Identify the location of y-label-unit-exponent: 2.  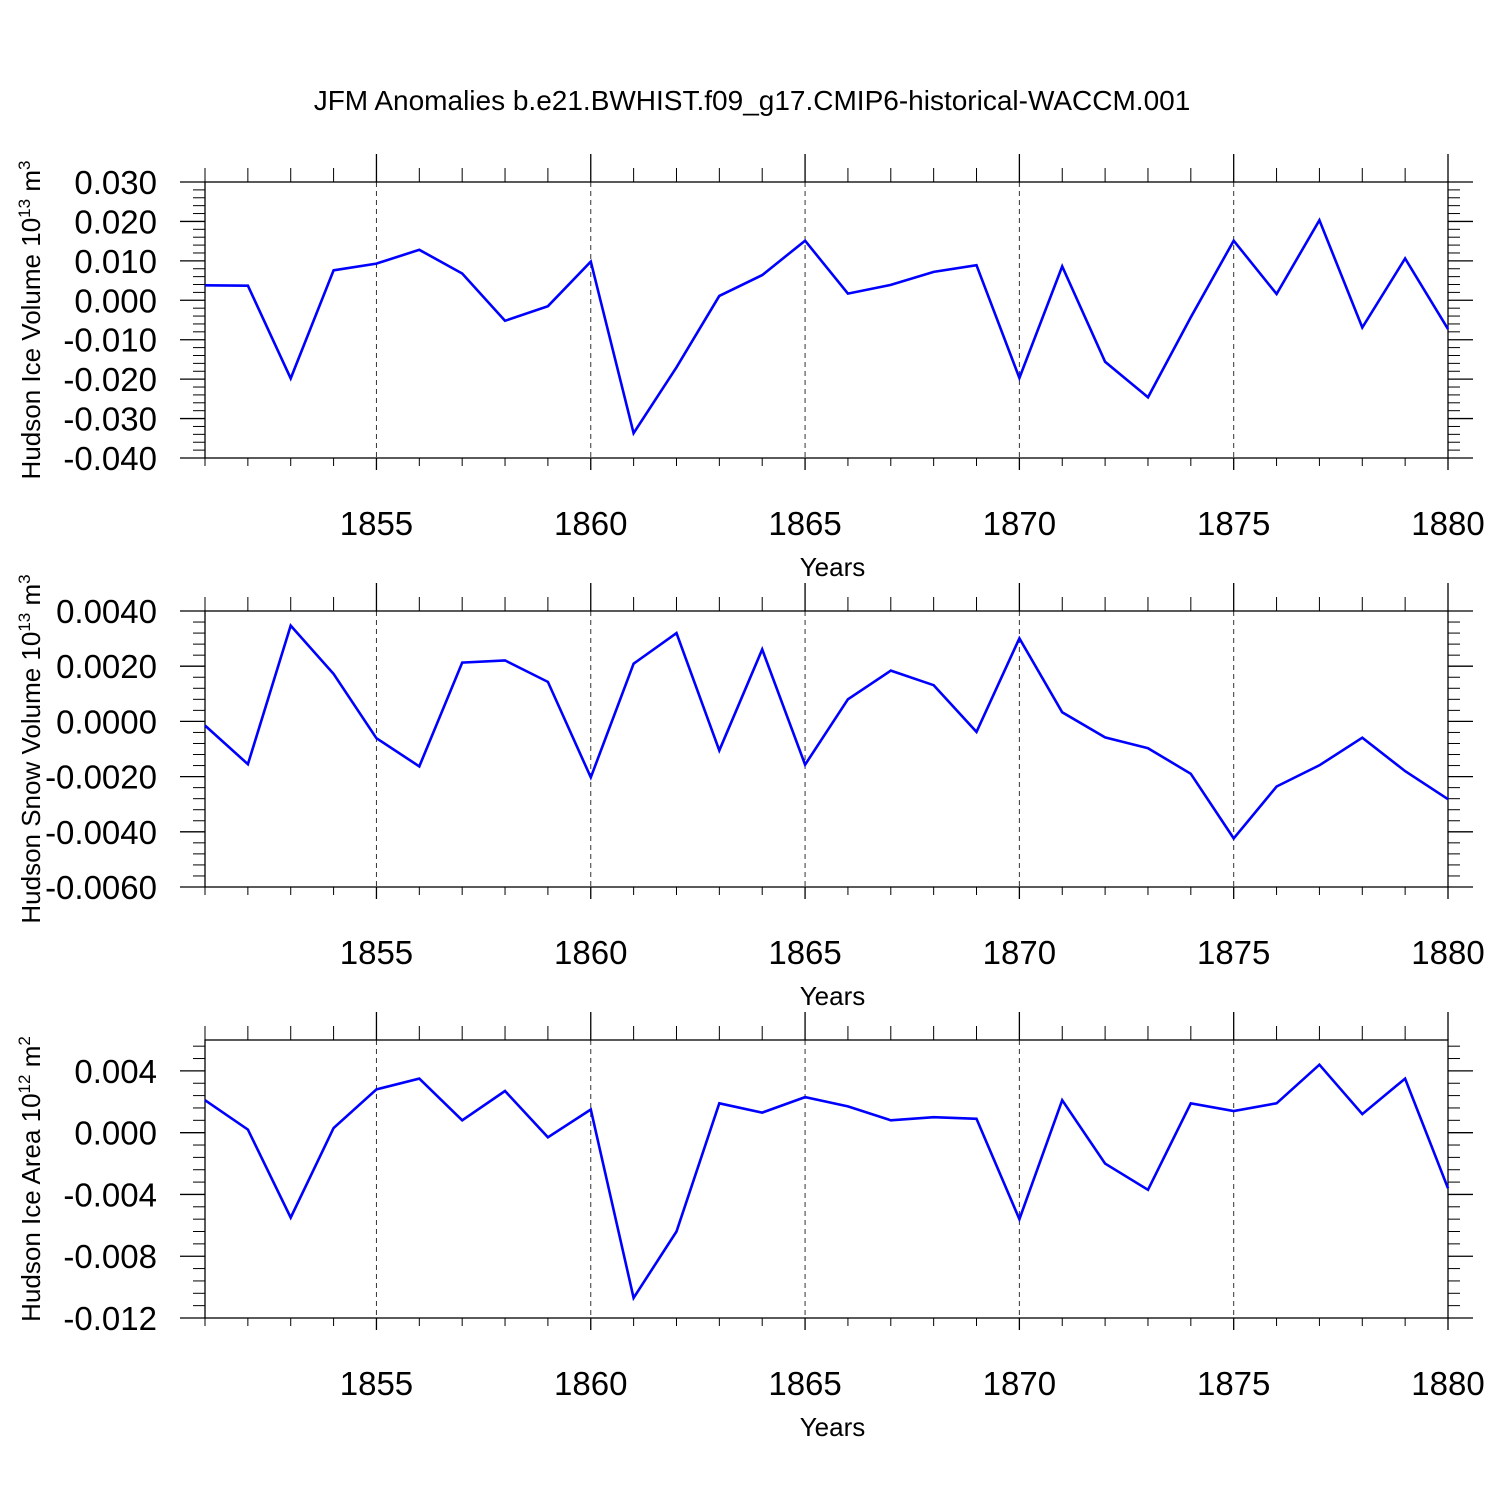
(24, 1040).